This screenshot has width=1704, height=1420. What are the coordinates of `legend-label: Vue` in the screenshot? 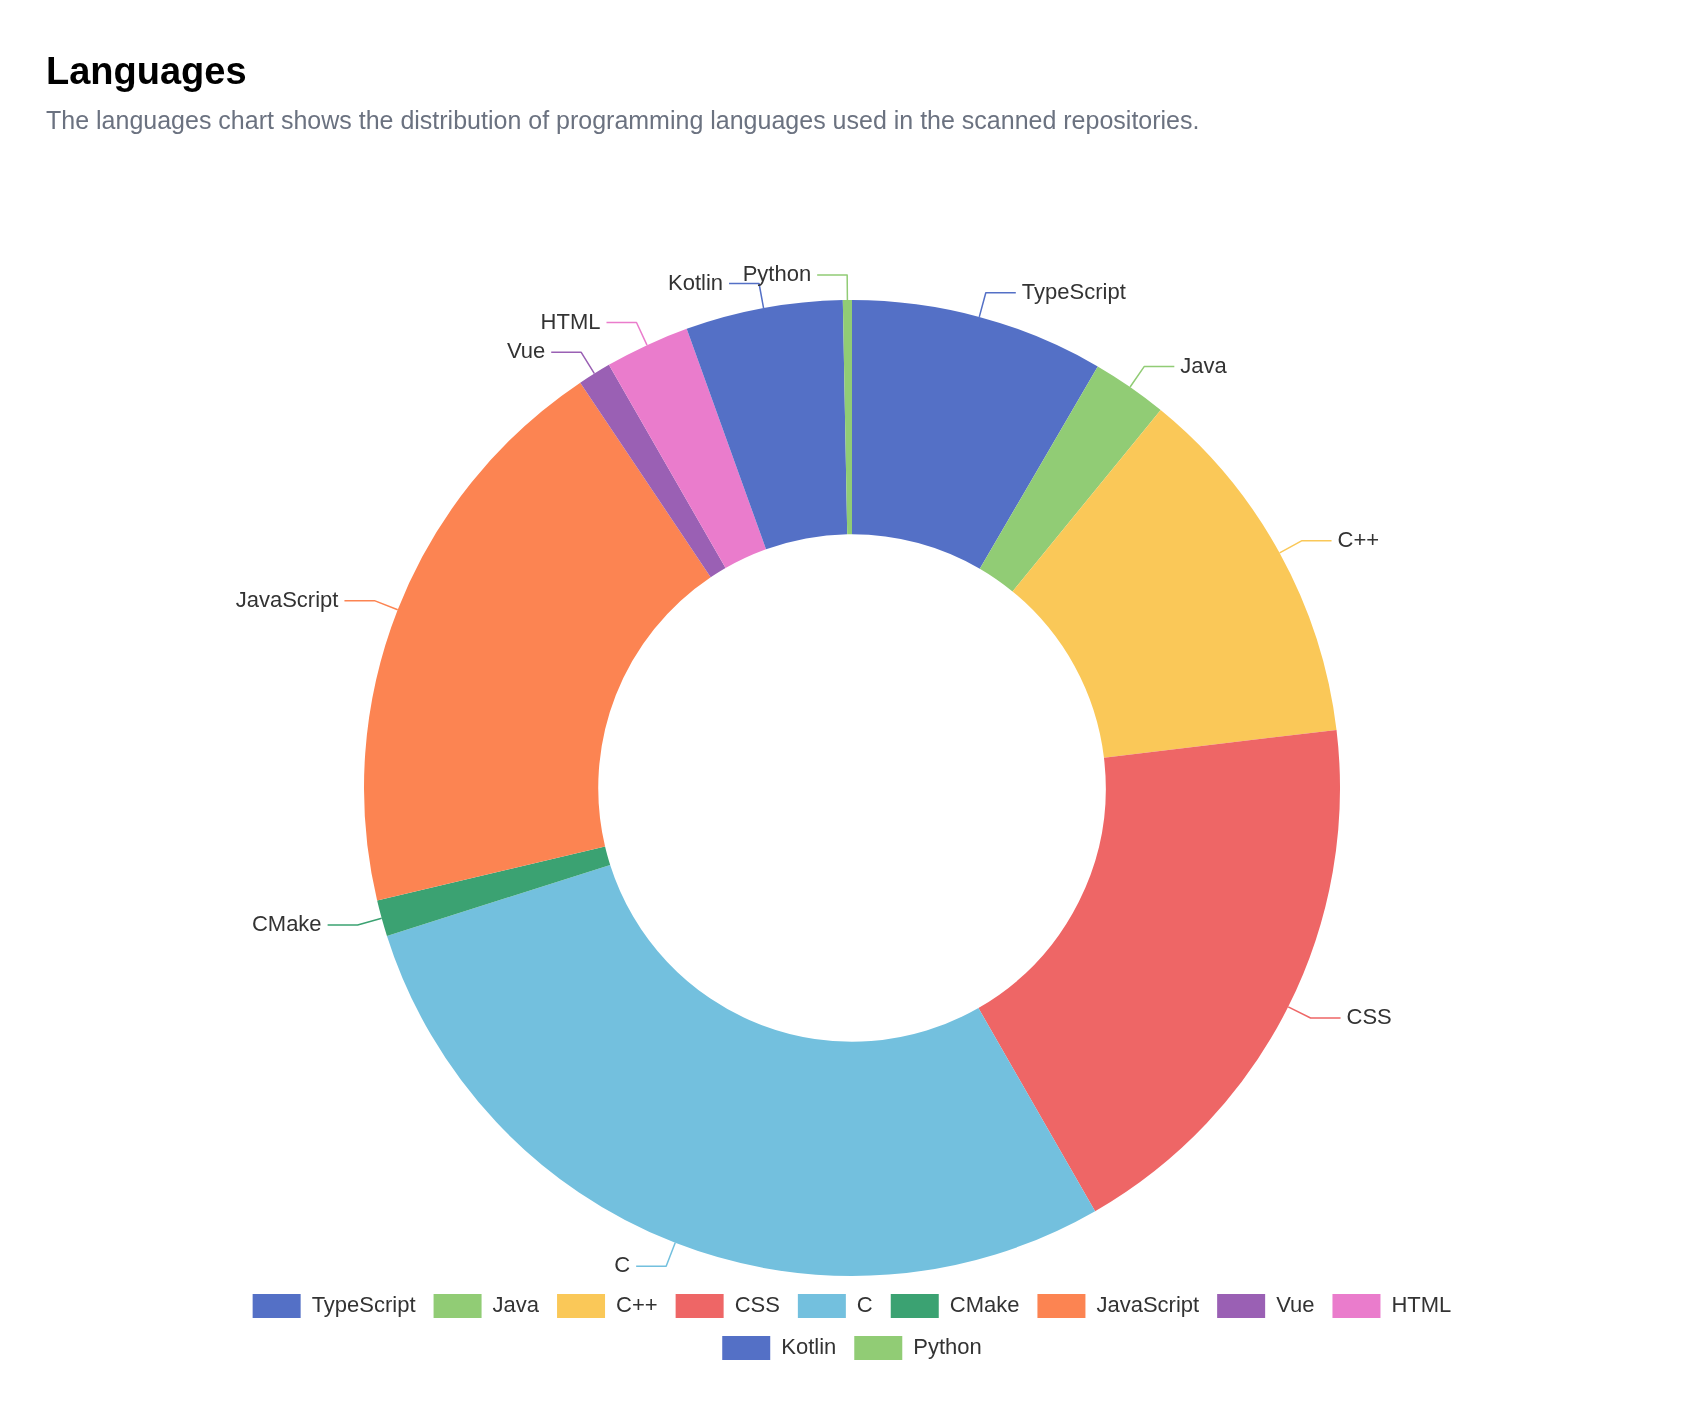 It's located at (1295, 1305).